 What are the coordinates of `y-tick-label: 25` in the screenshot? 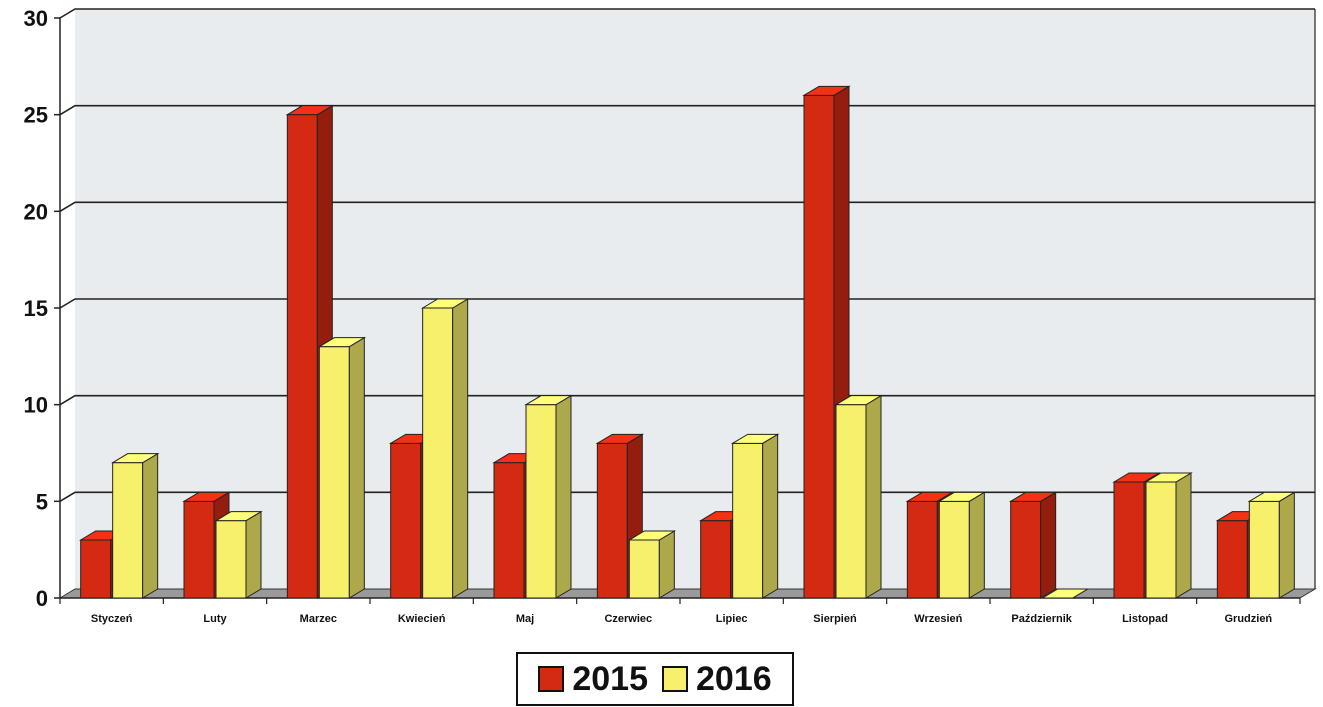 It's located at (36, 115).